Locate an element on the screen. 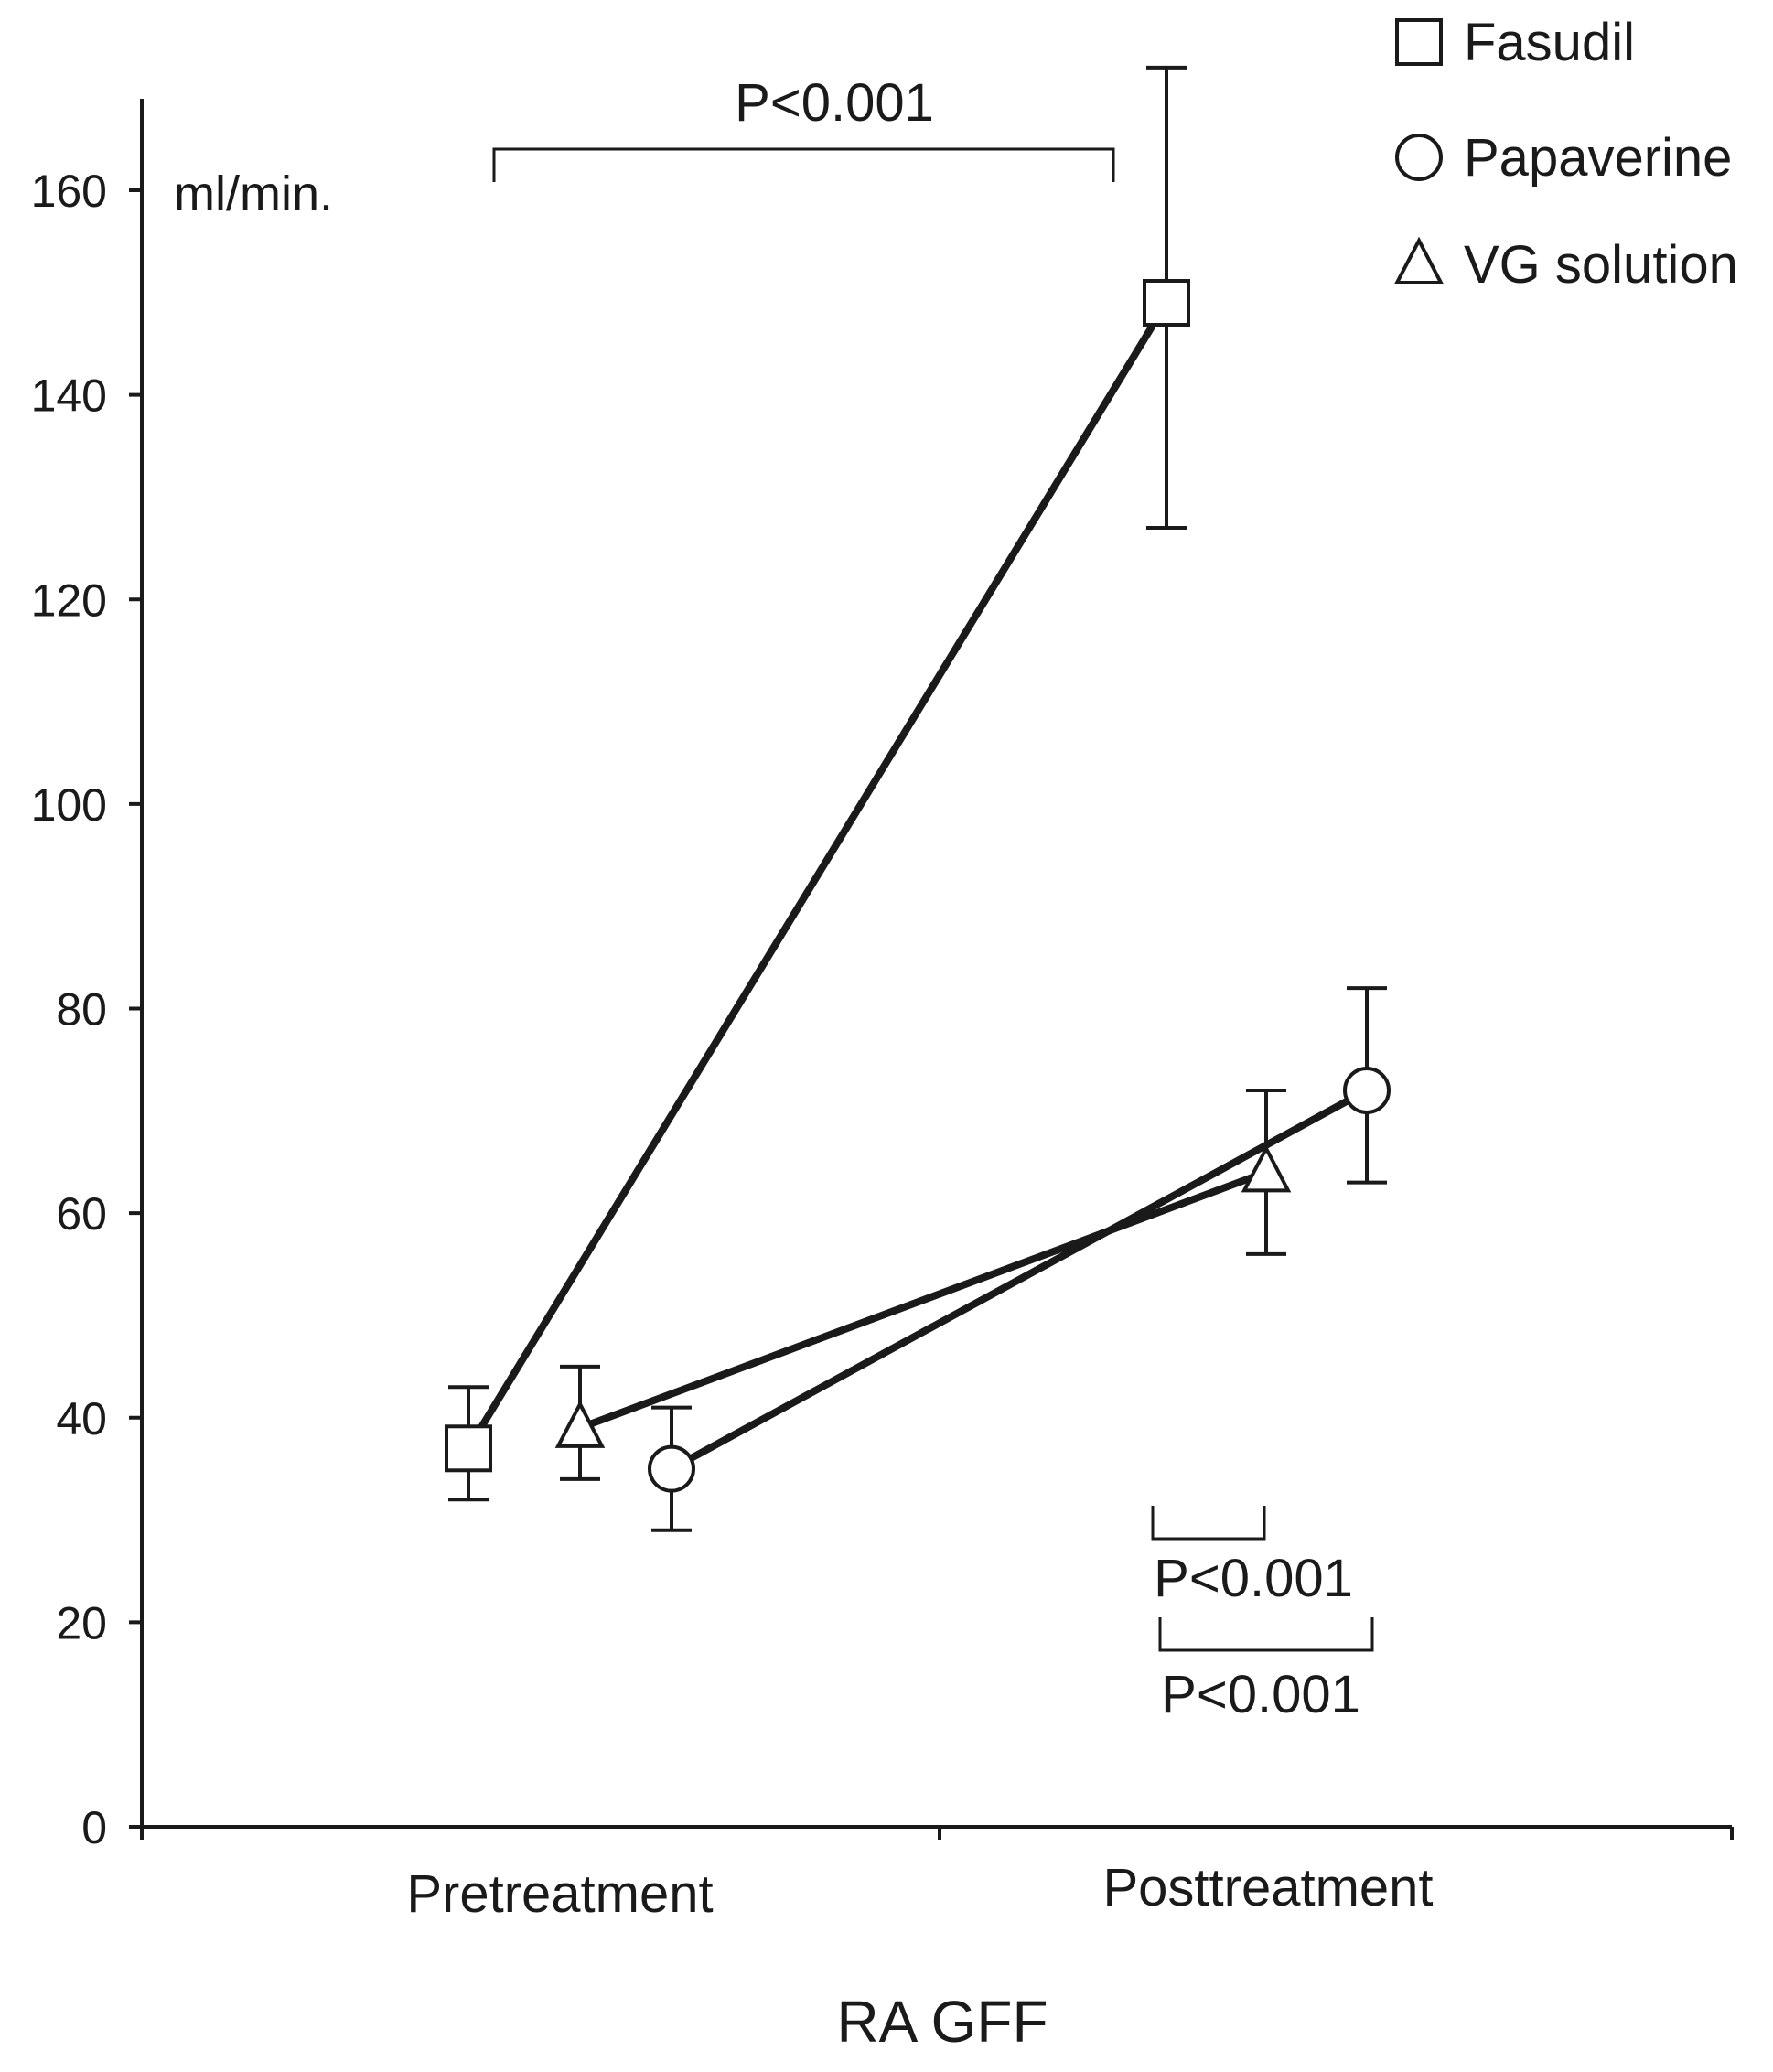 The height and width of the screenshot is (2072, 1773). y-tick-label: 140 is located at coordinates (69, 396).